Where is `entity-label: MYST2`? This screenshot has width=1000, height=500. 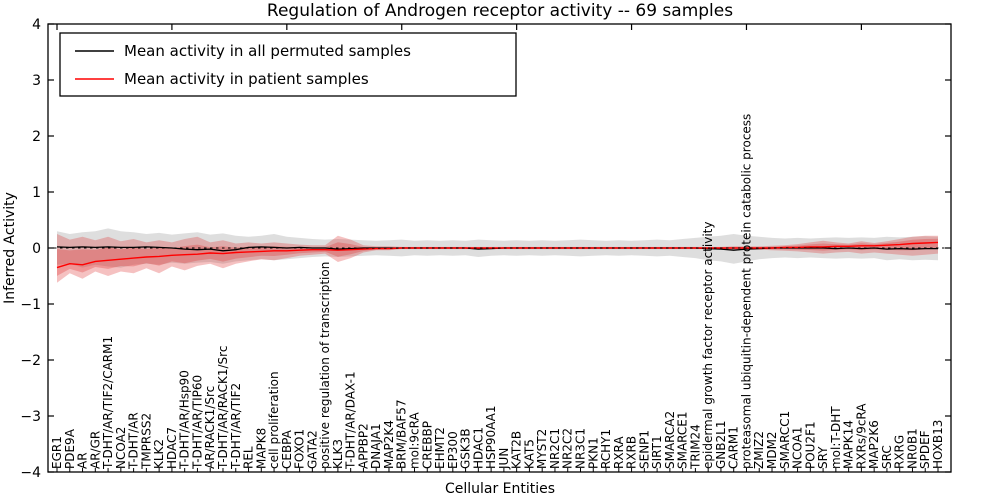 entity-label: MYST2 is located at coordinates (542, 449).